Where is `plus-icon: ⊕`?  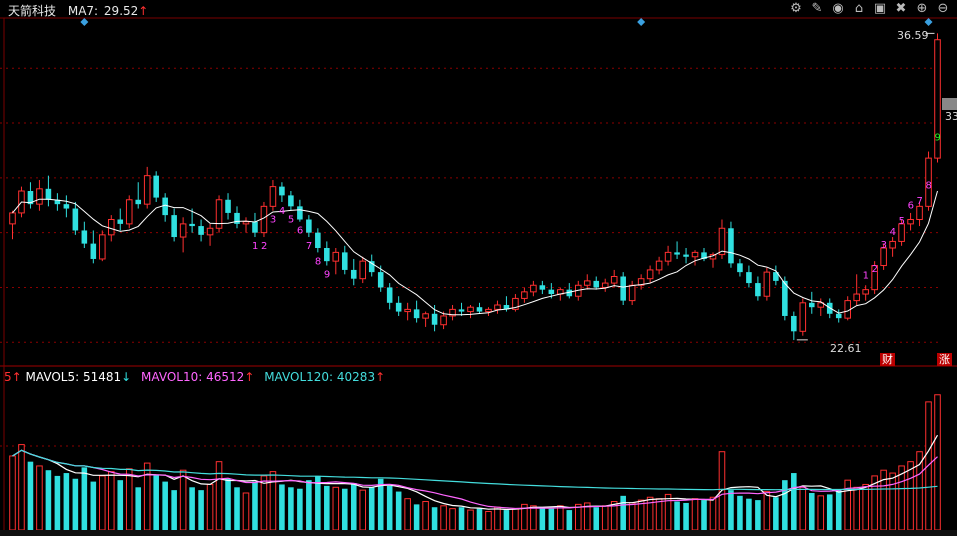
plus-icon: ⊕ is located at coordinates (922, 8).